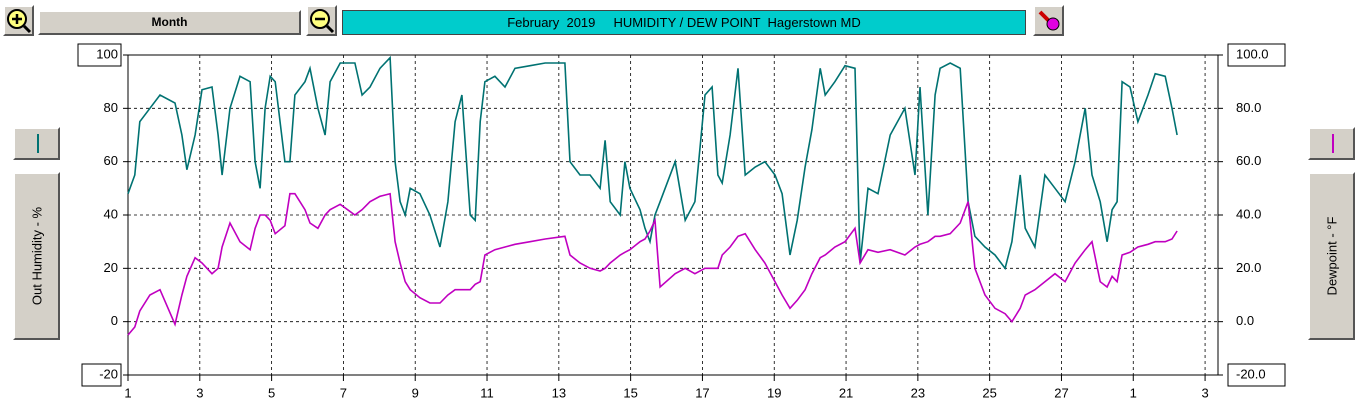  Describe the element at coordinates (343, 392) in the screenshot. I see `x-tick-label: 7` at that location.